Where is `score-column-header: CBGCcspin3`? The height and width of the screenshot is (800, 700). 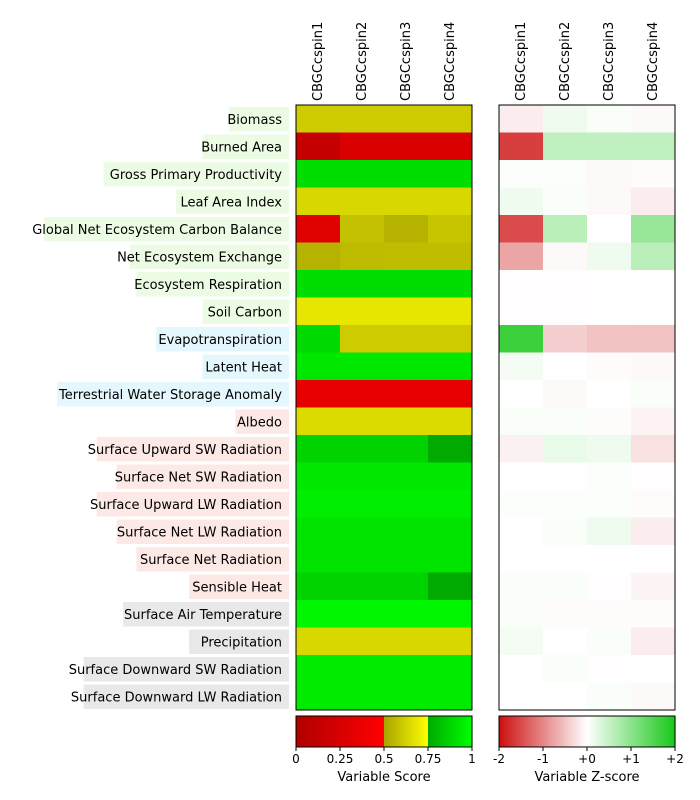 score-column-header: CBGCcspin3 is located at coordinates (406, 61).